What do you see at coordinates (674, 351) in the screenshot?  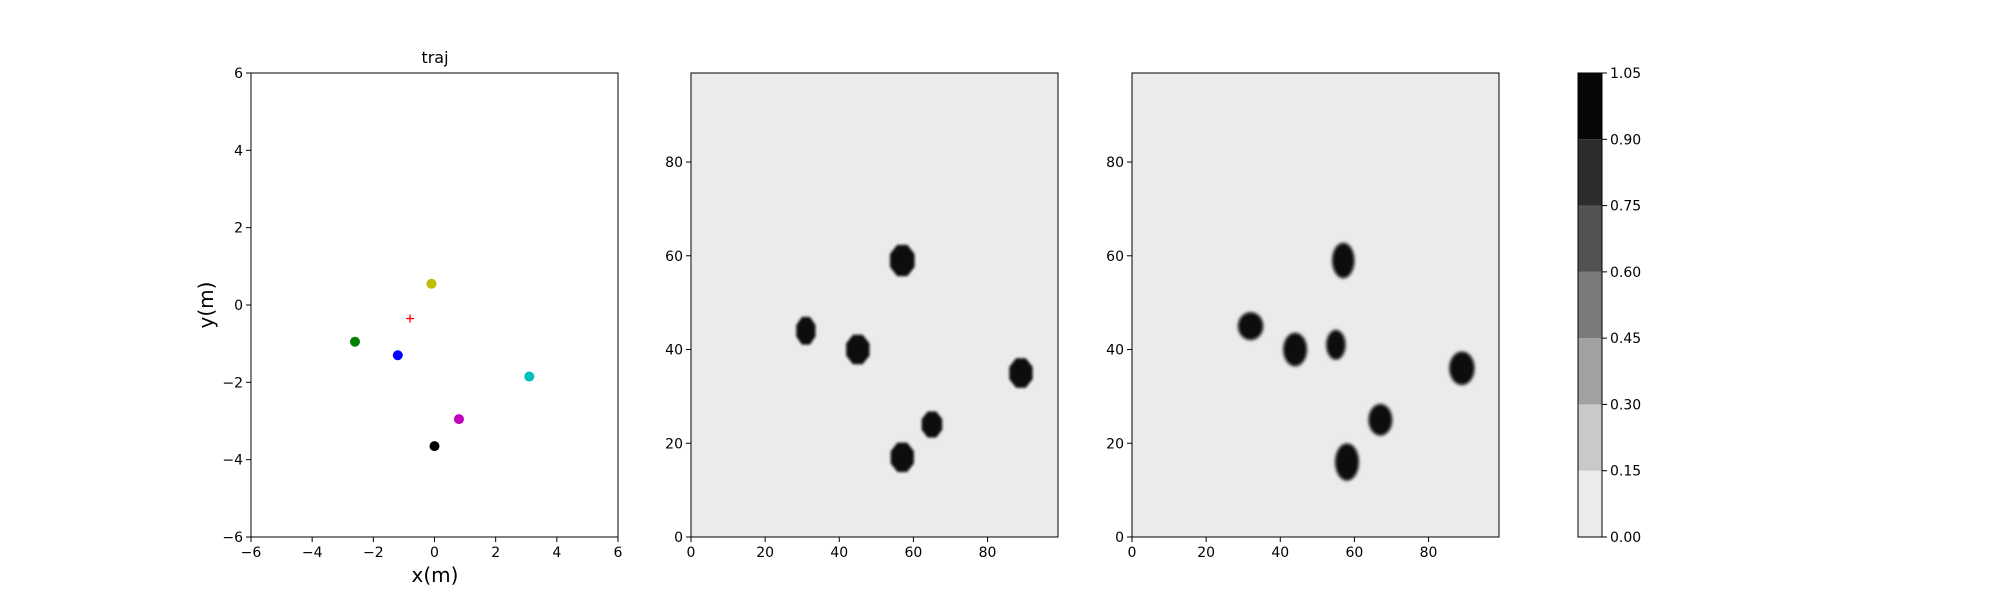 I see `heatmap-1-y-tick-label: 40` at bounding box center [674, 351].